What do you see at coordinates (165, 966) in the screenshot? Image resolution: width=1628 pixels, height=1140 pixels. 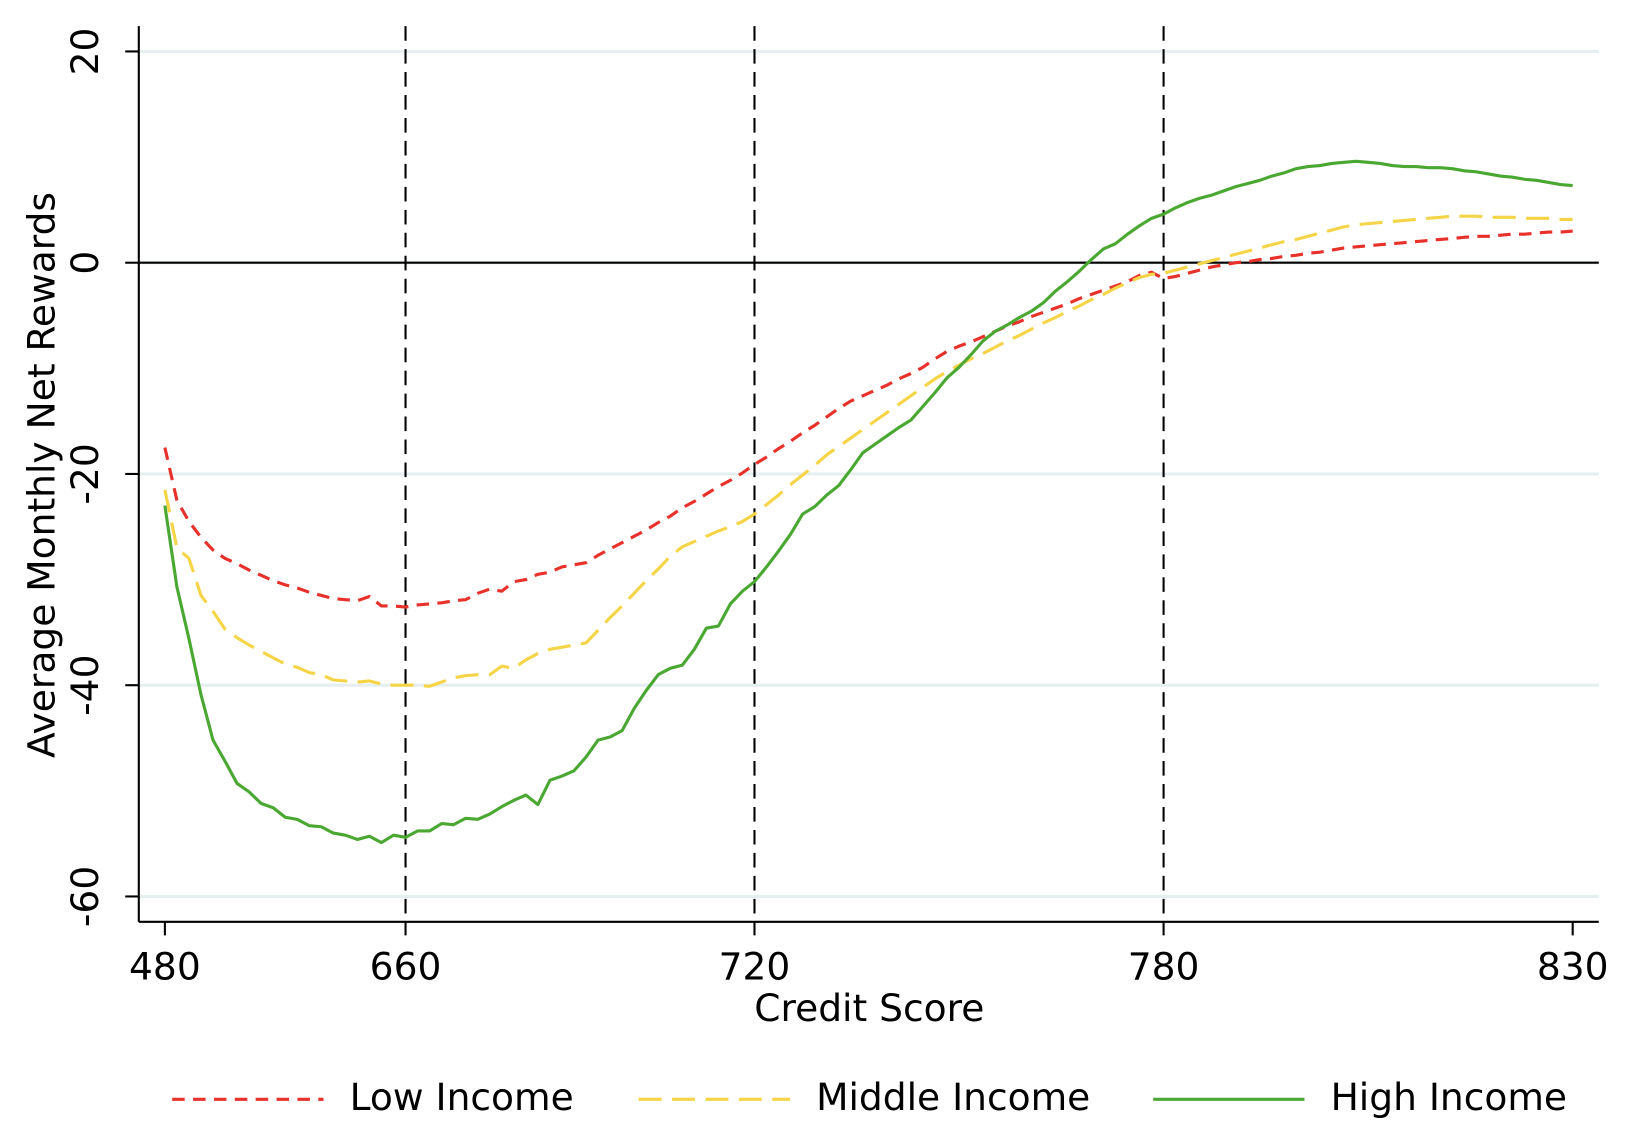 I see `x-tick-label: 480` at bounding box center [165, 966].